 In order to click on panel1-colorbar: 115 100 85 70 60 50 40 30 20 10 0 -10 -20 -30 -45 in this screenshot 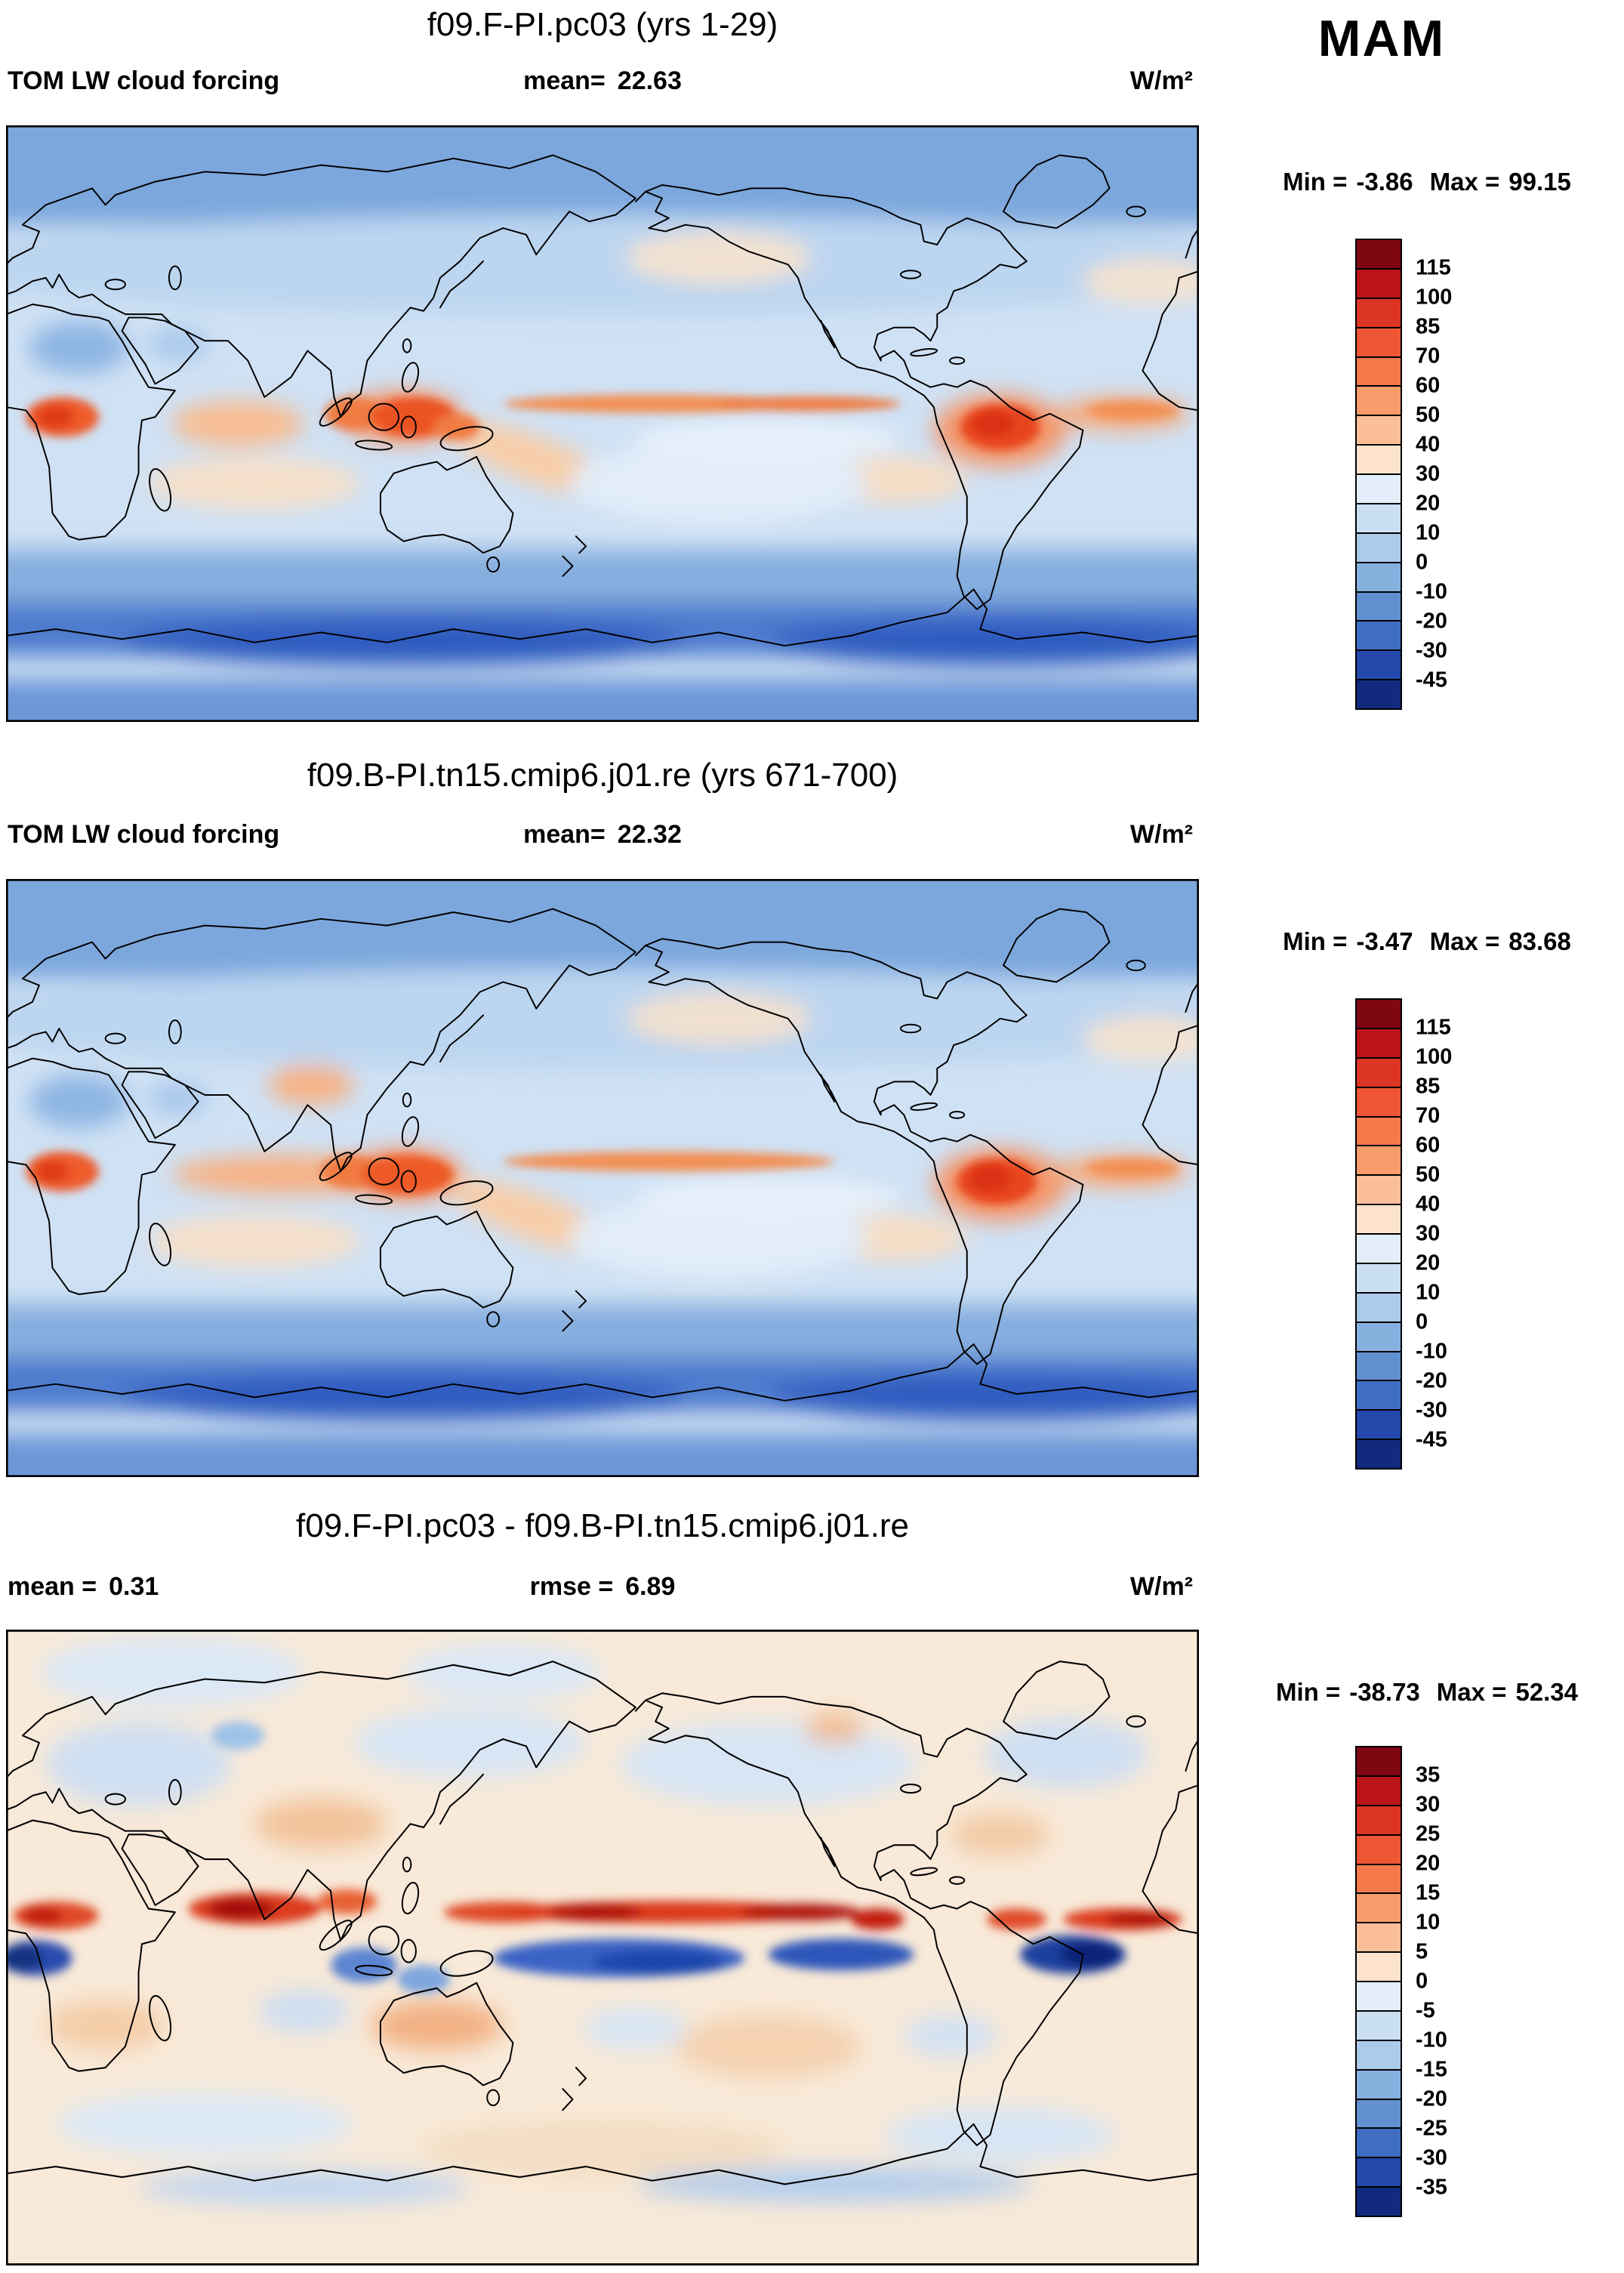, I will do `click(1403, 474)`.